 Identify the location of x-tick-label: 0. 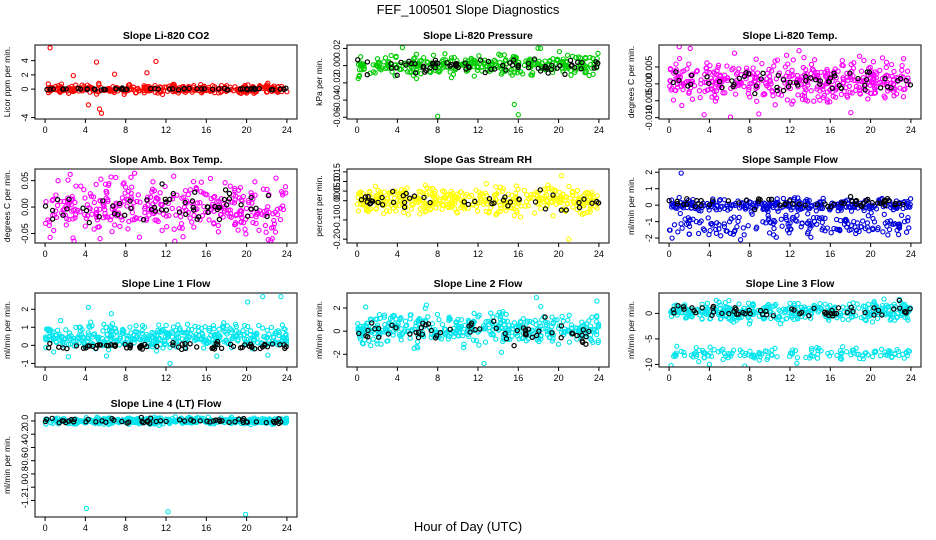
(45, 378).